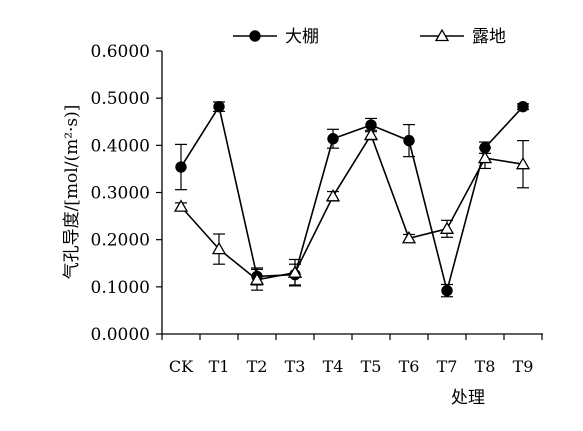 This screenshot has width=583, height=431. I want to click on legend-label: 露地, so click(489, 37).